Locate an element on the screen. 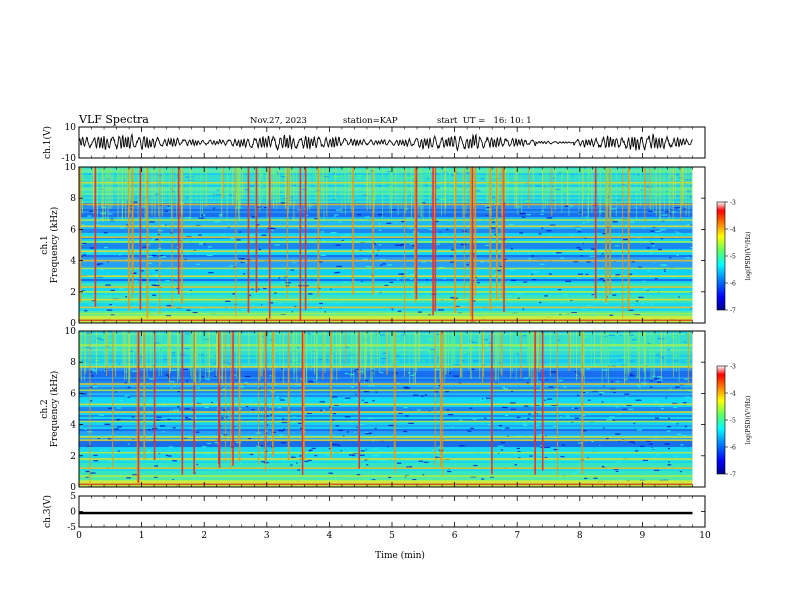  ch2-spec-lowfreq-line is located at coordinates (386, 484).